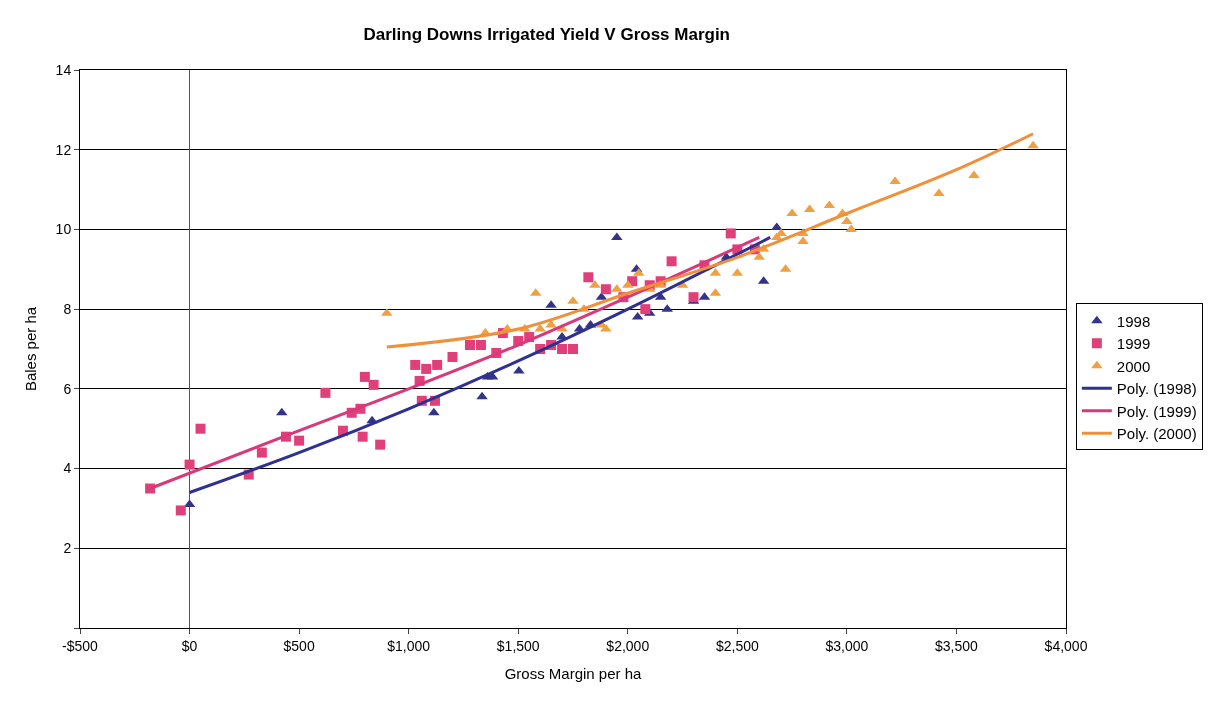  I want to click on x-tick-label: $1,500, so click(518, 645).